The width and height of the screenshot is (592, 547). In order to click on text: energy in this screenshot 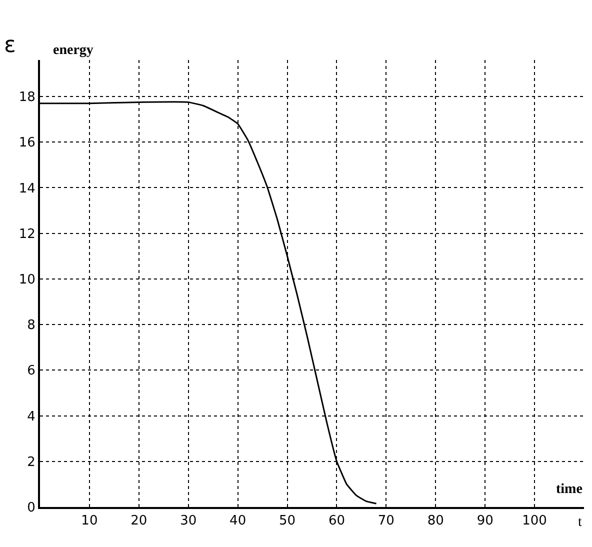, I will do `click(73, 50)`.